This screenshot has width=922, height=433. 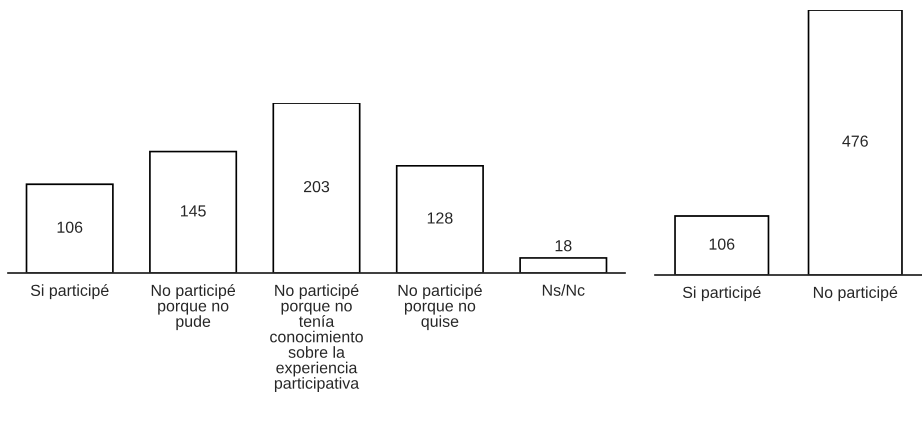 I want to click on x-tick-label: No participé porque no pude, so click(x=194, y=307).